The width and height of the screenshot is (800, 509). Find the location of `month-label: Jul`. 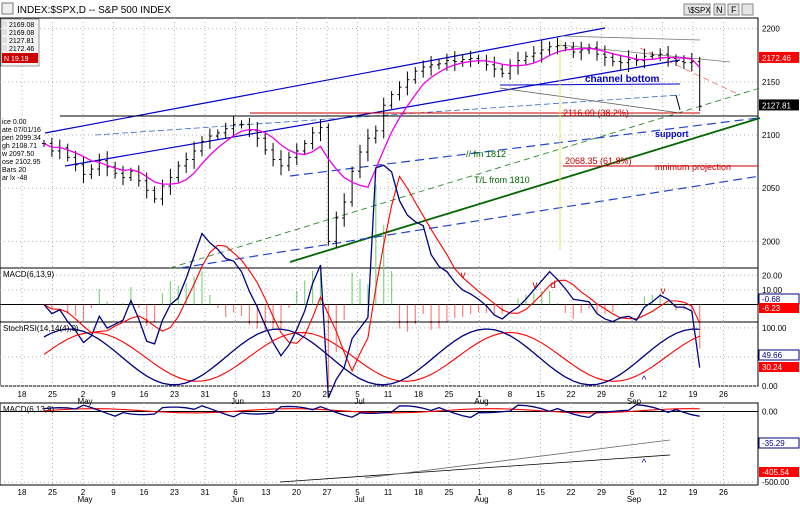

month-label: Jul is located at coordinates (359, 401).